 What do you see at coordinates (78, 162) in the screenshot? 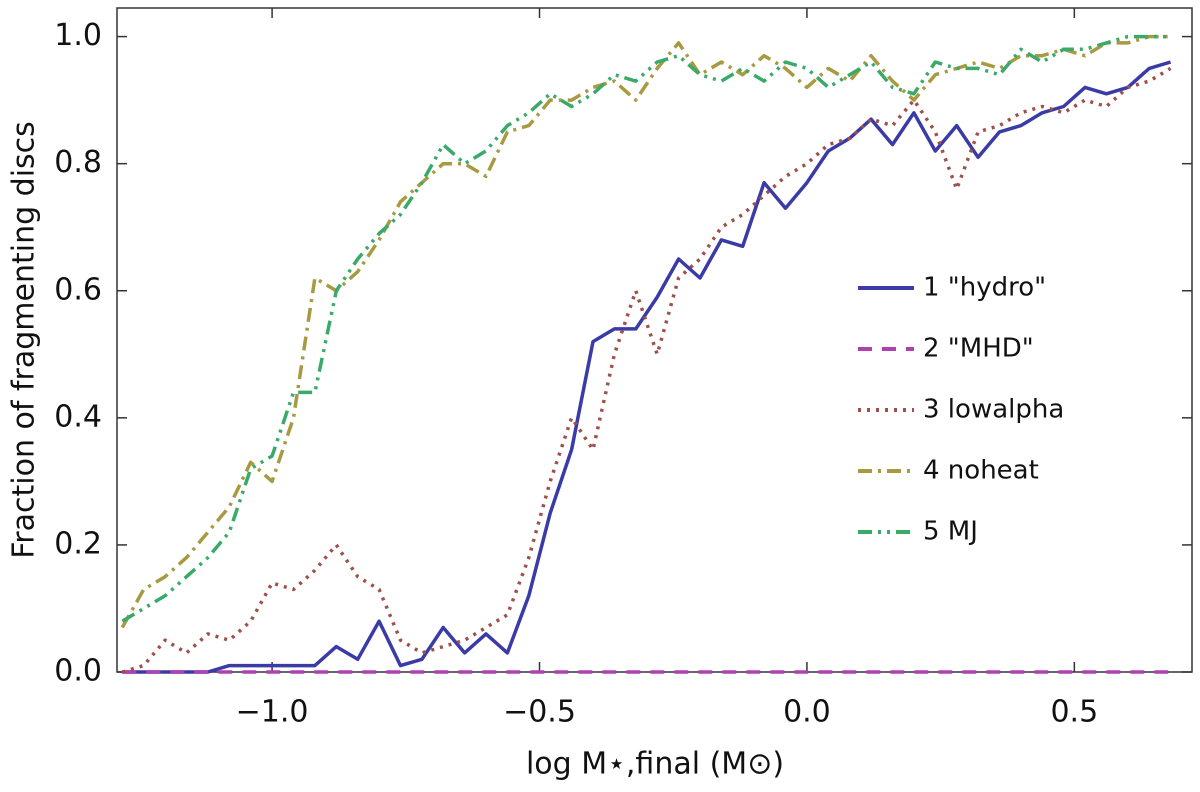
I see `y-tick-label: 0.8` at bounding box center [78, 162].